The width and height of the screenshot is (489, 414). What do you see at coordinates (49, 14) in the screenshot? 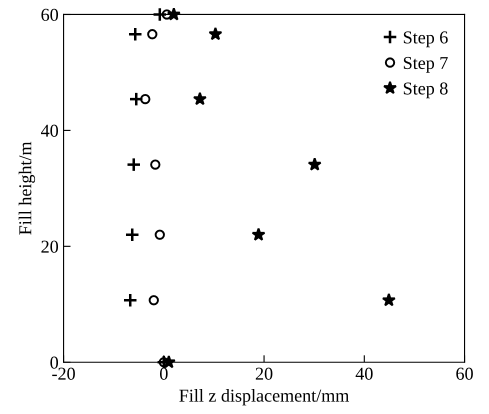
I see `y-tick-label: 60` at bounding box center [49, 14].